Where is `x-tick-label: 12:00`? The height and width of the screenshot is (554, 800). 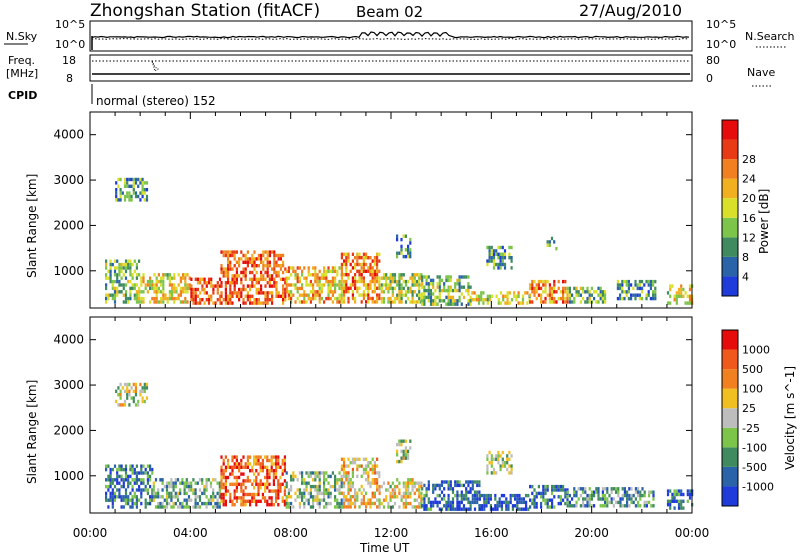
x-tick-label: 12:00 is located at coordinates (391, 533).